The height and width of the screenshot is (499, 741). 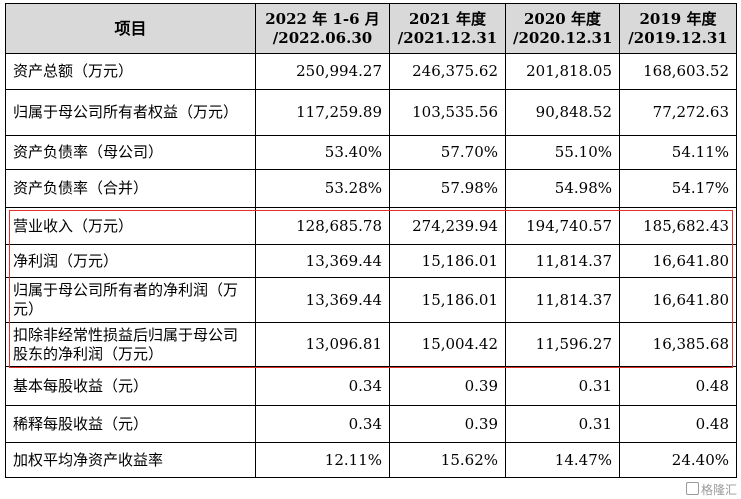 What do you see at coordinates (447, 71) in the screenshot?
I see `cell-value: 246,375.62` at bounding box center [447, 71].